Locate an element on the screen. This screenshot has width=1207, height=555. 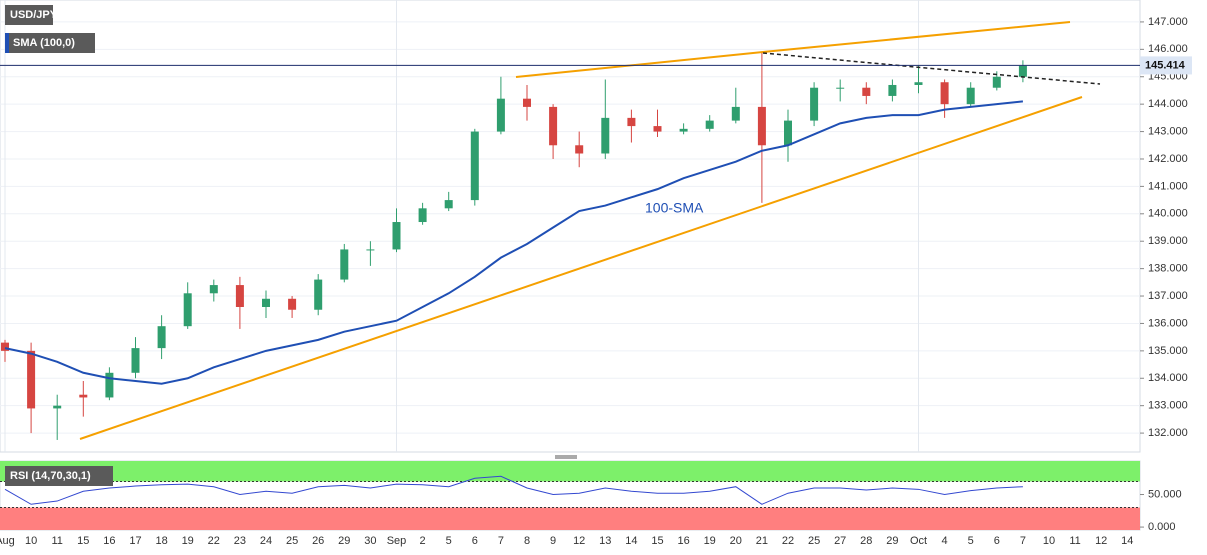
symbol-label: USD/JPY is located at coordinates (34, 15).